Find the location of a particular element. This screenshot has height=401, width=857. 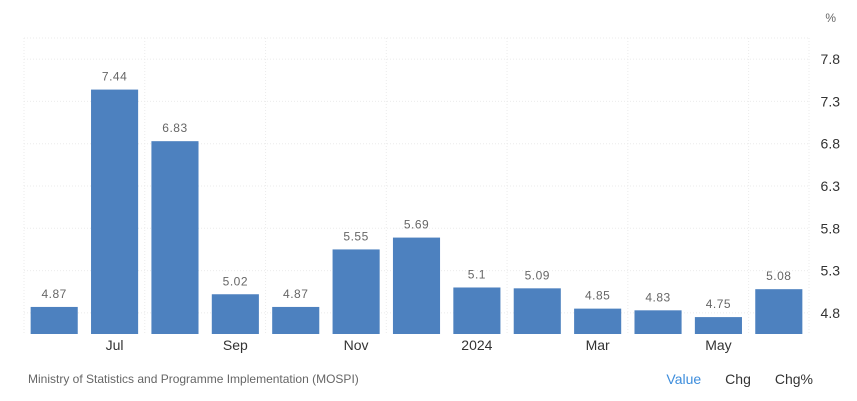

y-tick-label: 7.3 is located at coordinates (831, 101).